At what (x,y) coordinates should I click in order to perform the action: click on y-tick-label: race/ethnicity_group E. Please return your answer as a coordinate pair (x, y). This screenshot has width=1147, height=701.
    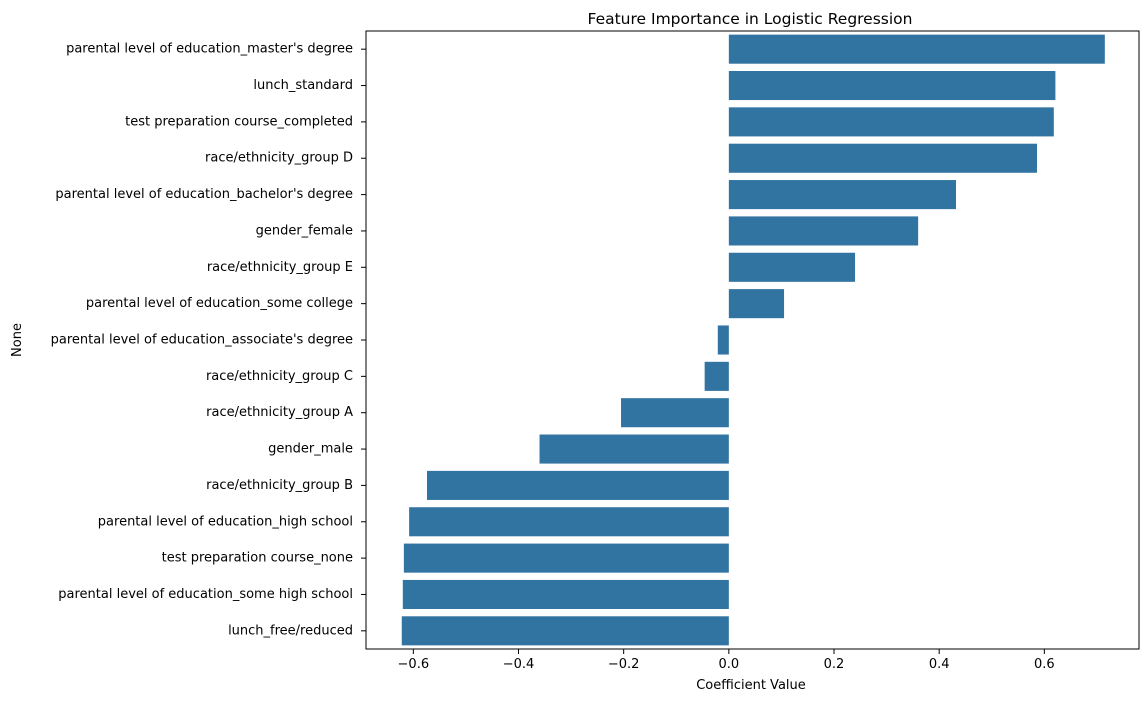
    Looking at the image, I should click on (280, 267).